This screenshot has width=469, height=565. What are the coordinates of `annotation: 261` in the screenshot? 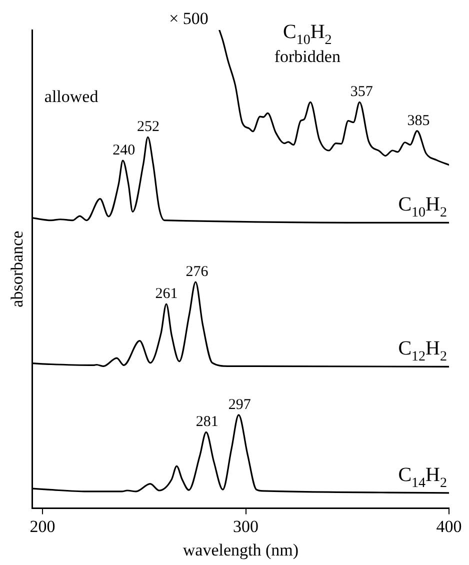 It's located at (166, 294).